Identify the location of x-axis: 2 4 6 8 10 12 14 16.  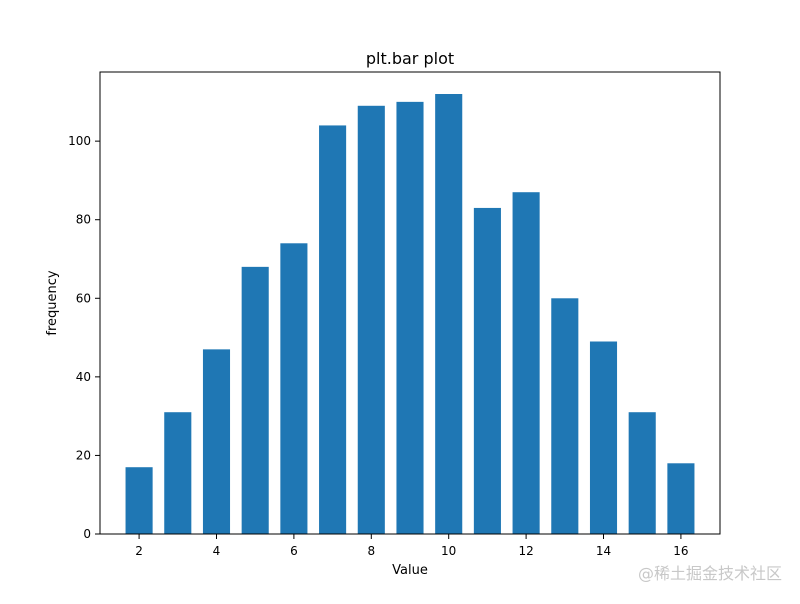
(412, 546).